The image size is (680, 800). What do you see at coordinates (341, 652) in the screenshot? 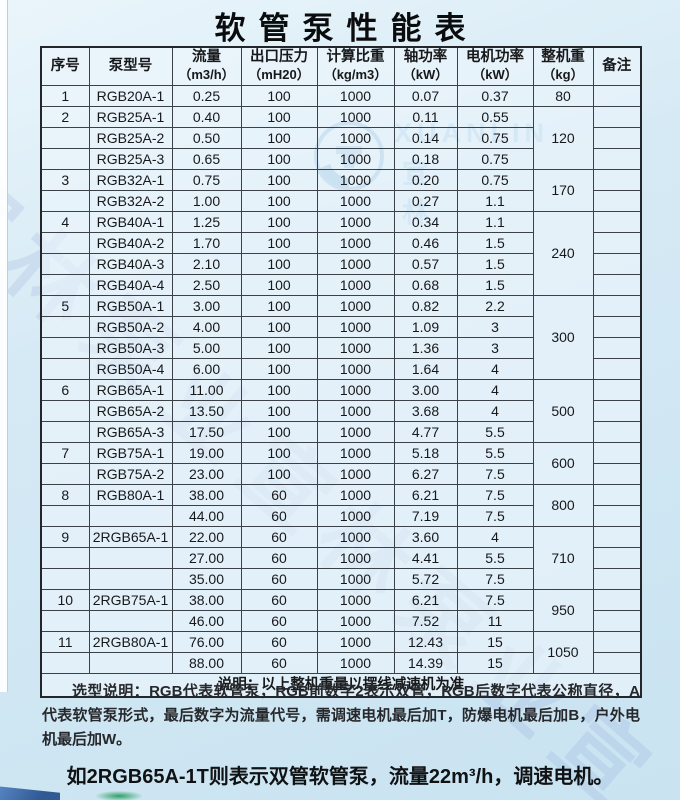
I see `table-row: 11 2RGB80A-1 76.00 60 1000 12.43 15 1050` at bounding box center [341, 652].